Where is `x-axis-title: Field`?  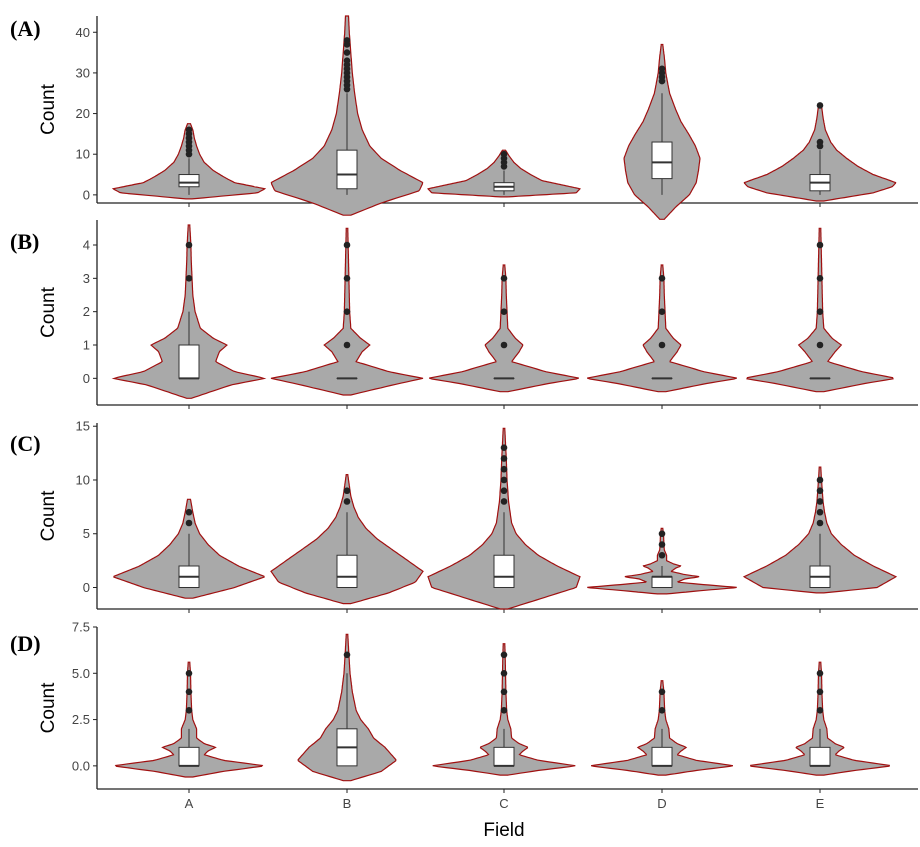 x-axis-title: Field is located at coordinates (503, 830).